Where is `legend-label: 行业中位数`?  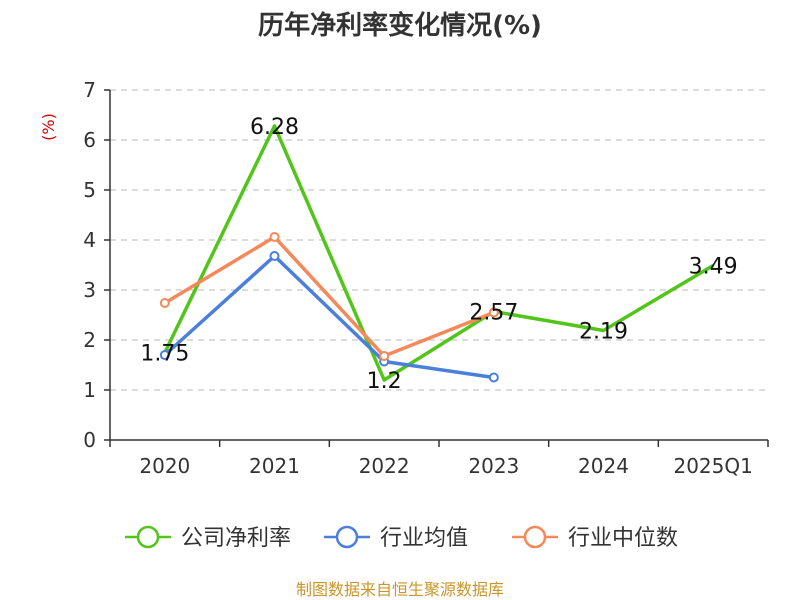
legend-label: 行业中位数 is located at coordinates (623, 538).